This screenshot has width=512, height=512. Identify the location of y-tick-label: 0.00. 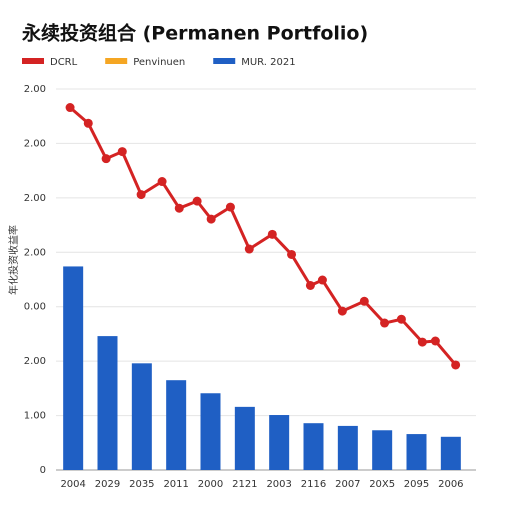
(35, 307).